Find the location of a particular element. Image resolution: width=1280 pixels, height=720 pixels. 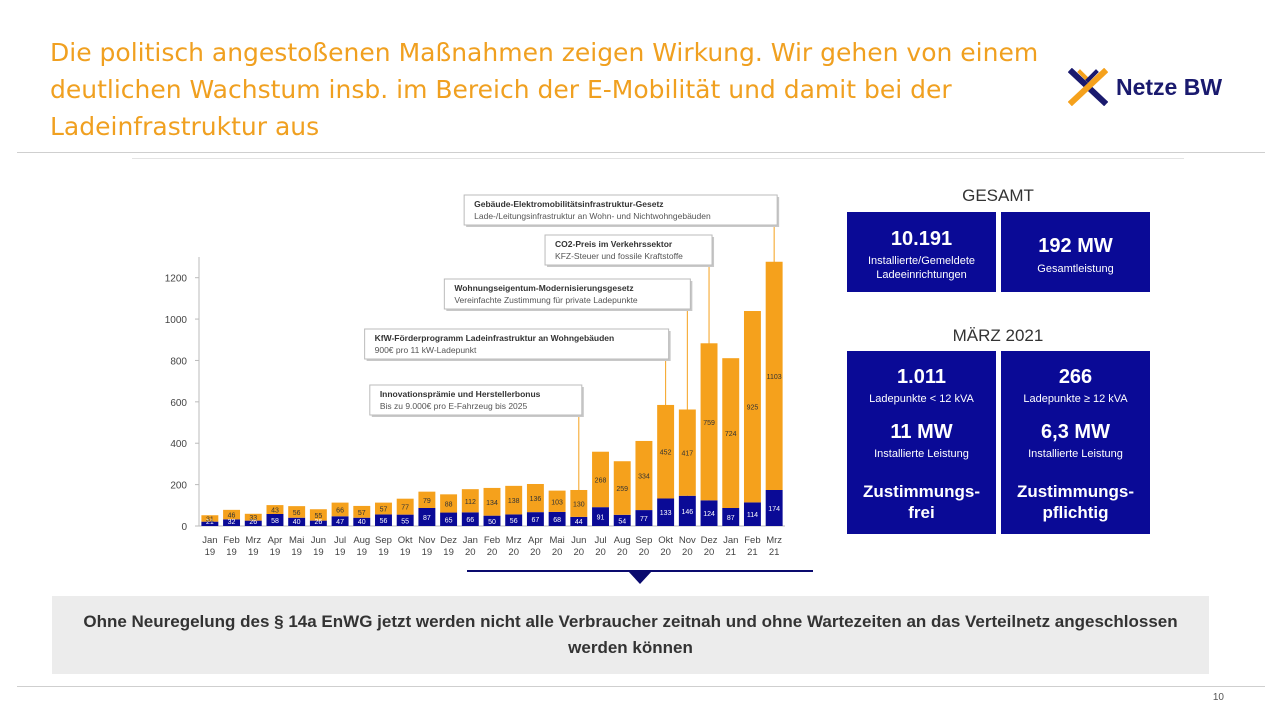

bar-value-label-navy: 26 is located at coordinates (253, 522).